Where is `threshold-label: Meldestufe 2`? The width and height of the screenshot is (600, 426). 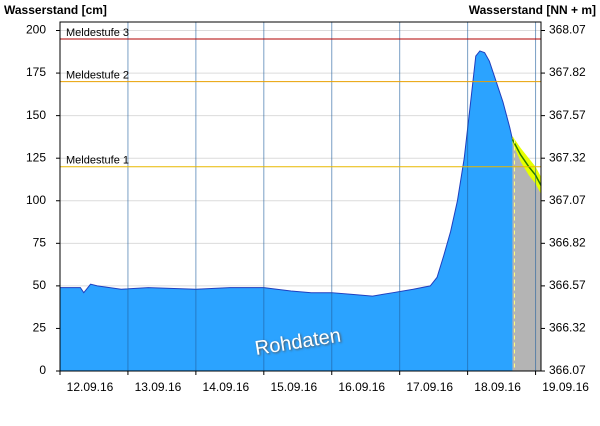 threshold-label: Meldestufe 2 is located at coordinates (97, 75).